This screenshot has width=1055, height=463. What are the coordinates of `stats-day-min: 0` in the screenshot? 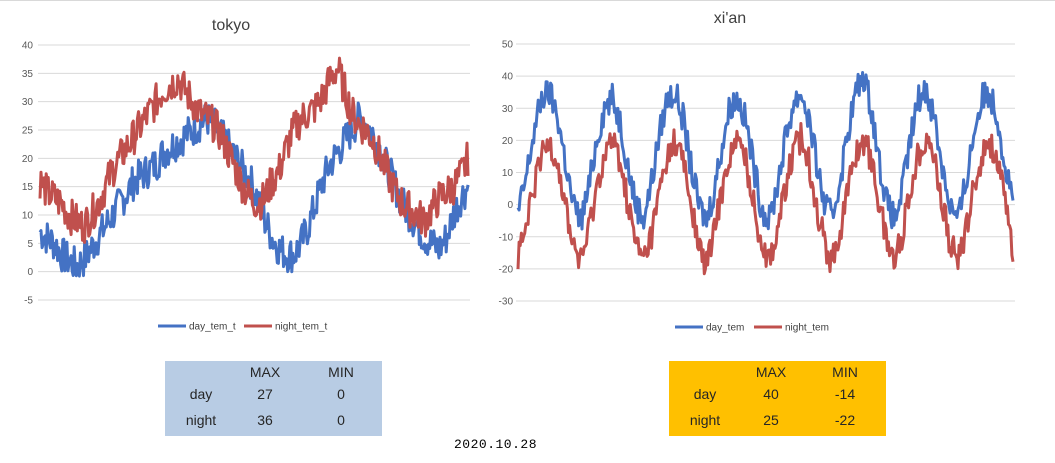 It's located at (341, 393).